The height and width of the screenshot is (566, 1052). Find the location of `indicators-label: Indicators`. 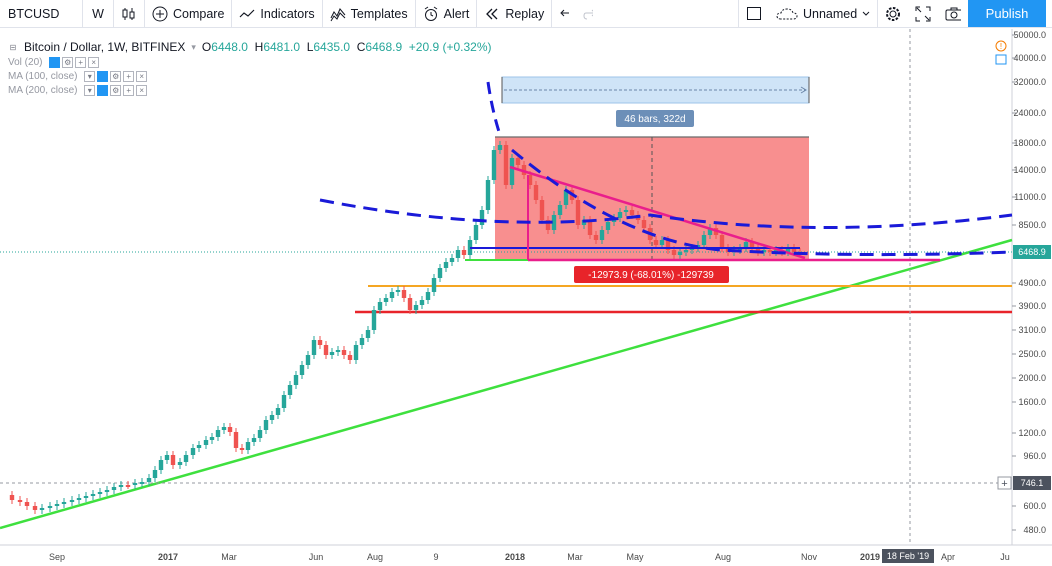

indicators-label: Indicators is located at coordinates (287, 13).